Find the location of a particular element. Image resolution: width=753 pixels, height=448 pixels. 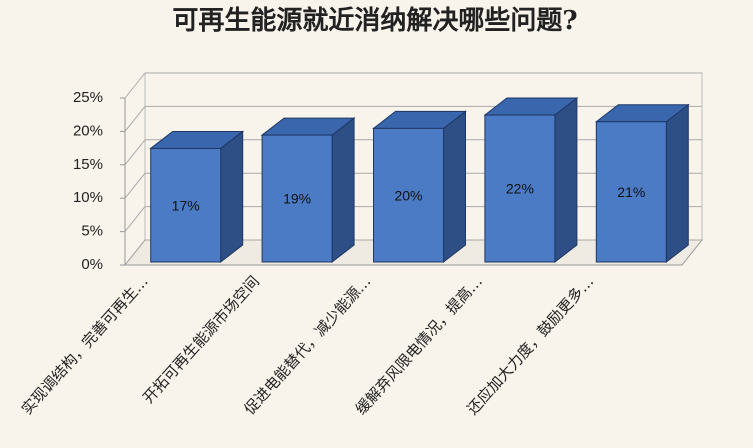

y-tick-label: 20% is located at coordinates (88, 130).